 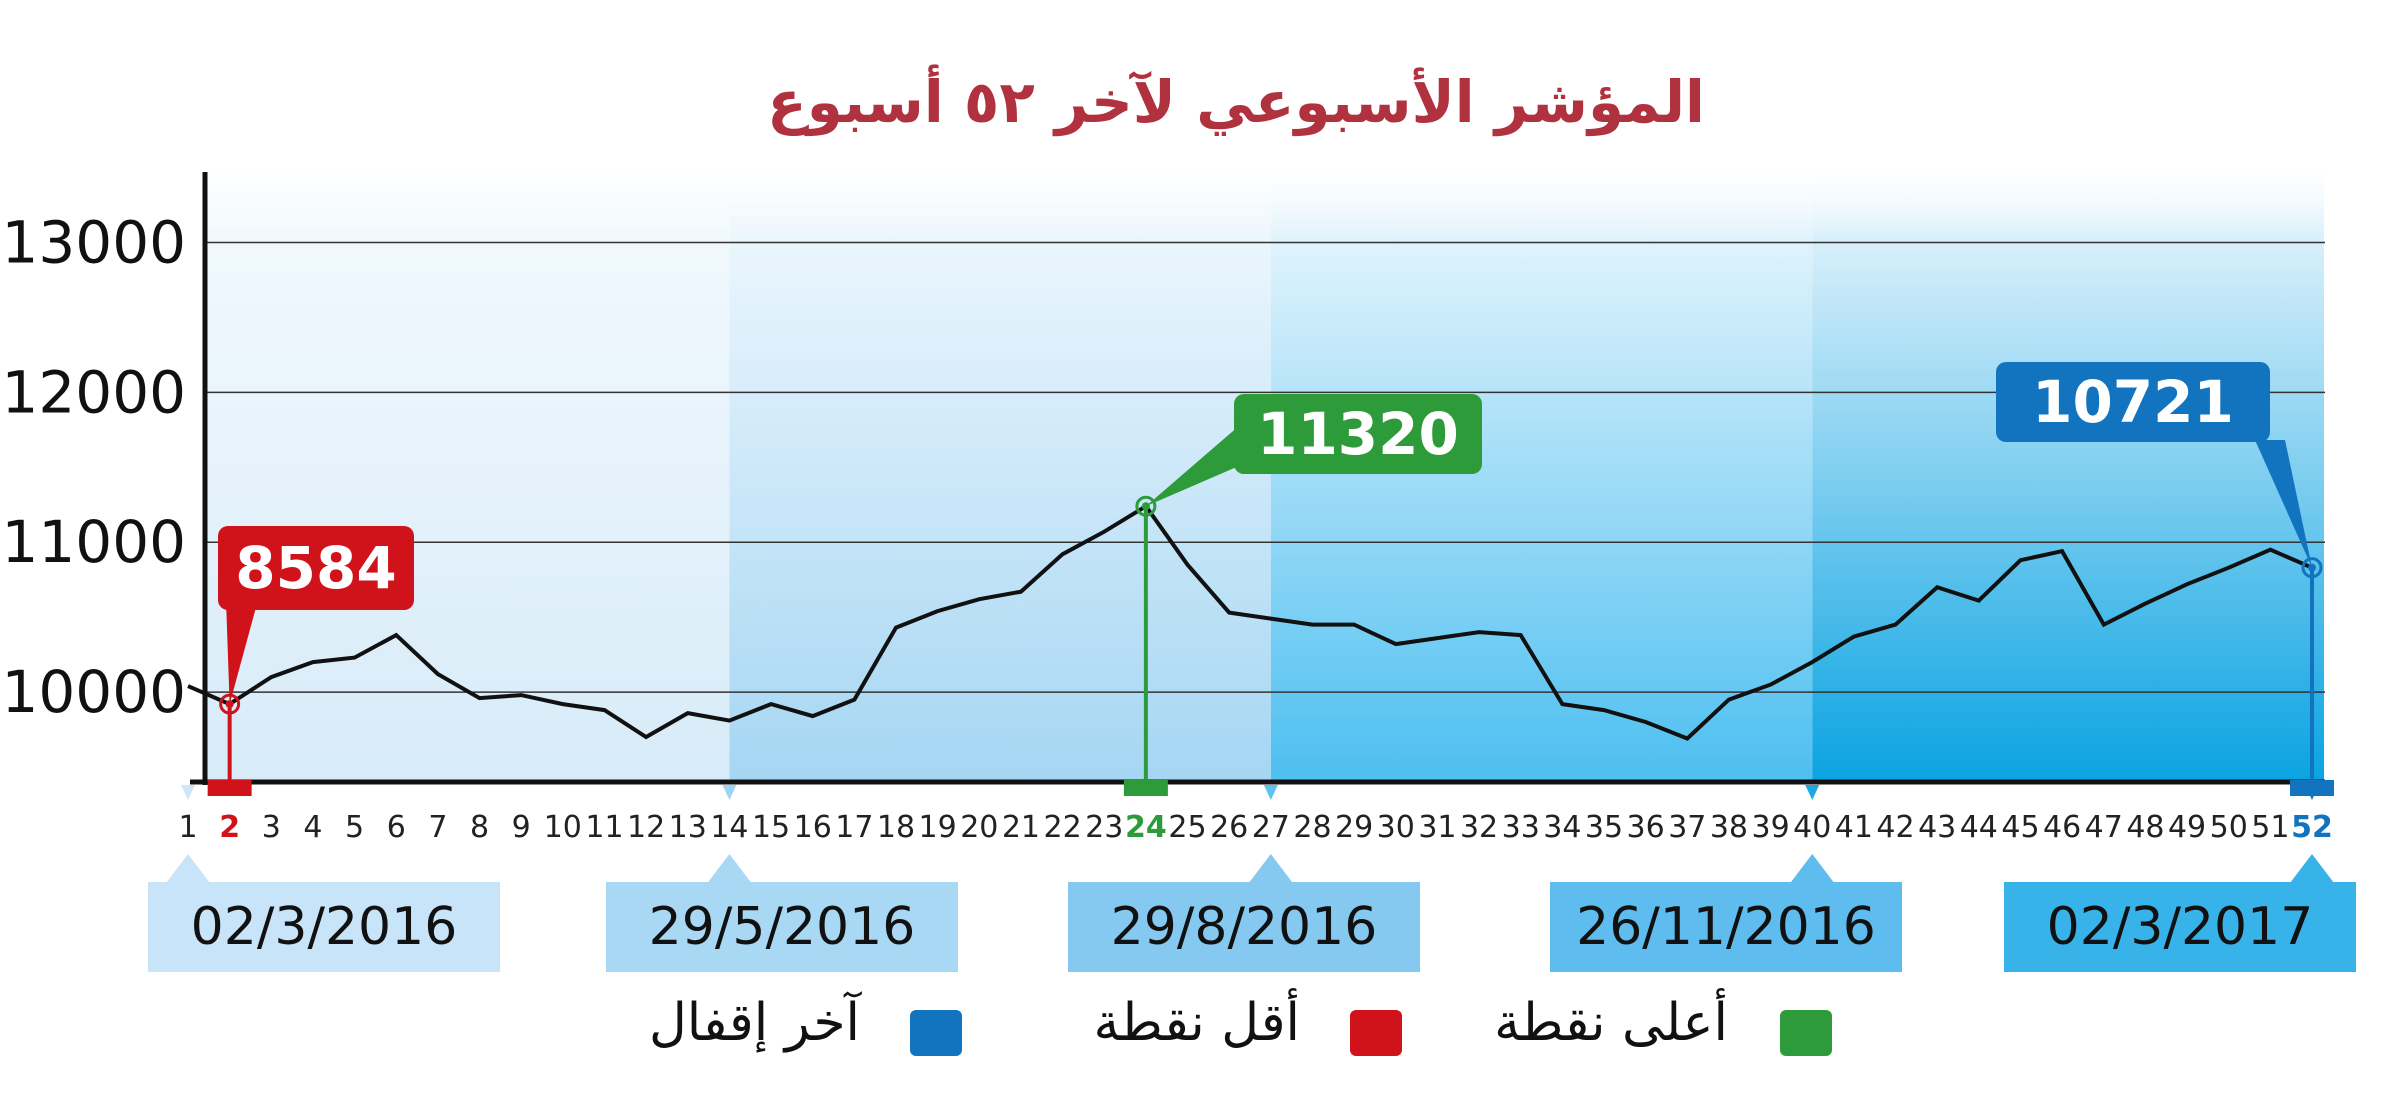 What do you see at coordinates (936, 1033) in the screenshot?
I see `legend-swatch-last` at bounding box center [936, 1033].